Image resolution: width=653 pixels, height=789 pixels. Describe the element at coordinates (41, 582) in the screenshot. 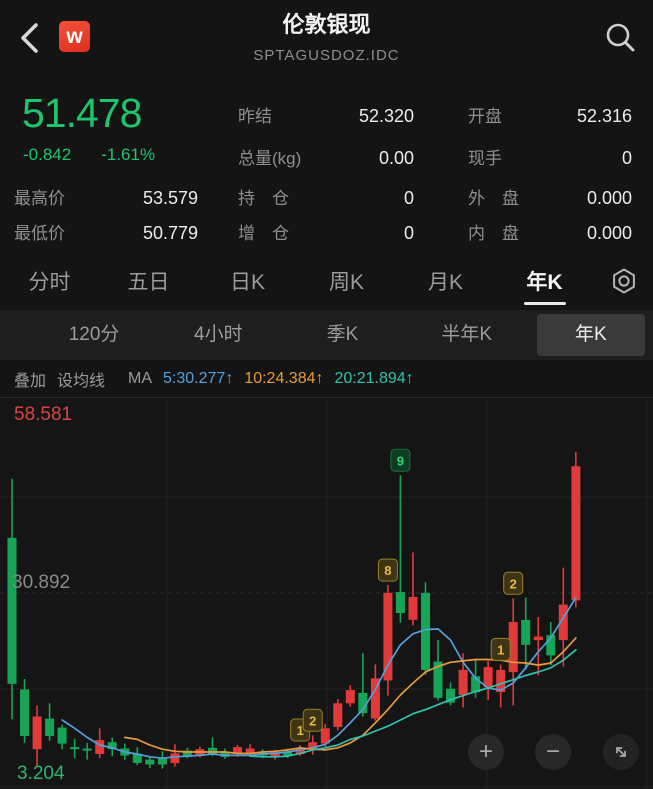

I see `svg-text: 30.892` at that location.